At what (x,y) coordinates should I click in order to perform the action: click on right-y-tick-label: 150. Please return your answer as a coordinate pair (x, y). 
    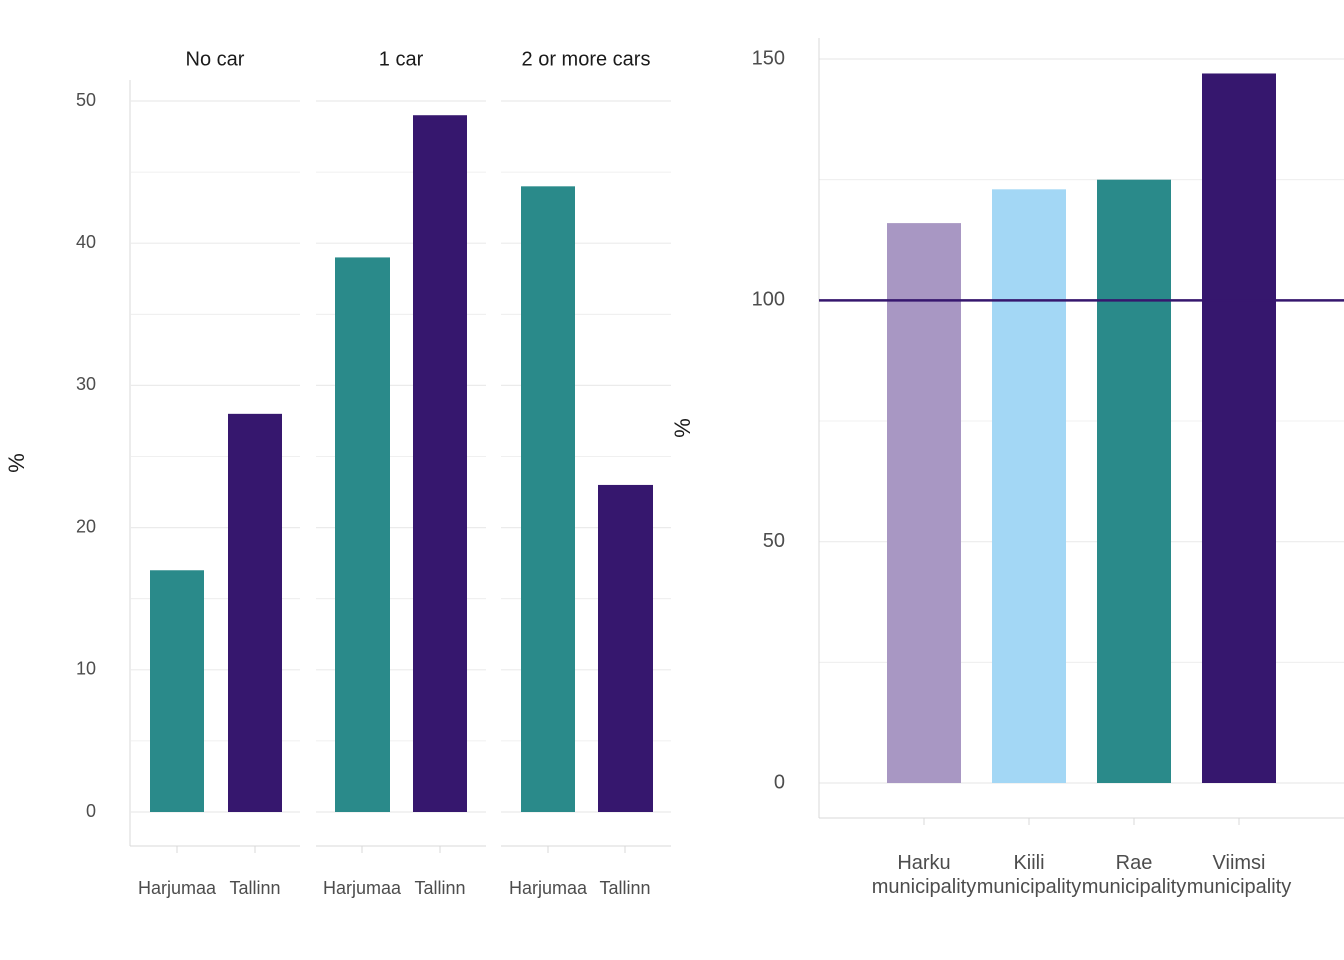
    Looking at the image, I should click on (768, 58).